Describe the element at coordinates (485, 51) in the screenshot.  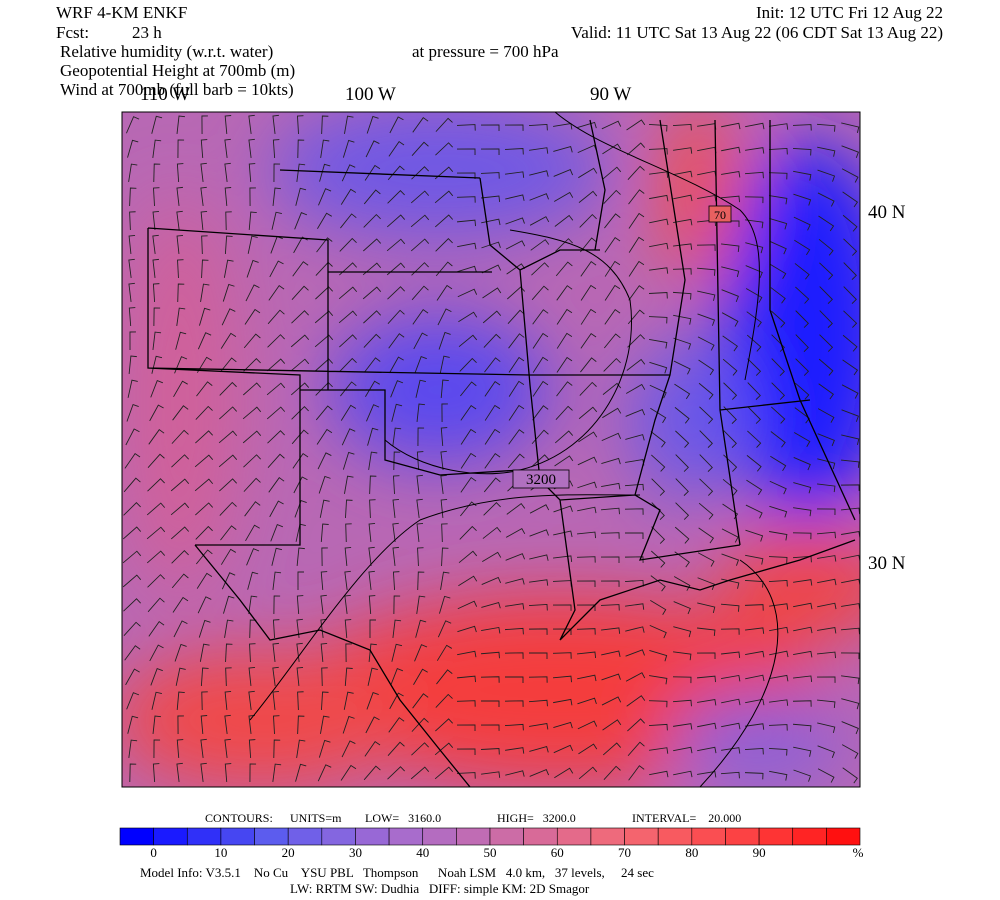
I see `pressure-level: at pressure = 700 hPa` at that location.